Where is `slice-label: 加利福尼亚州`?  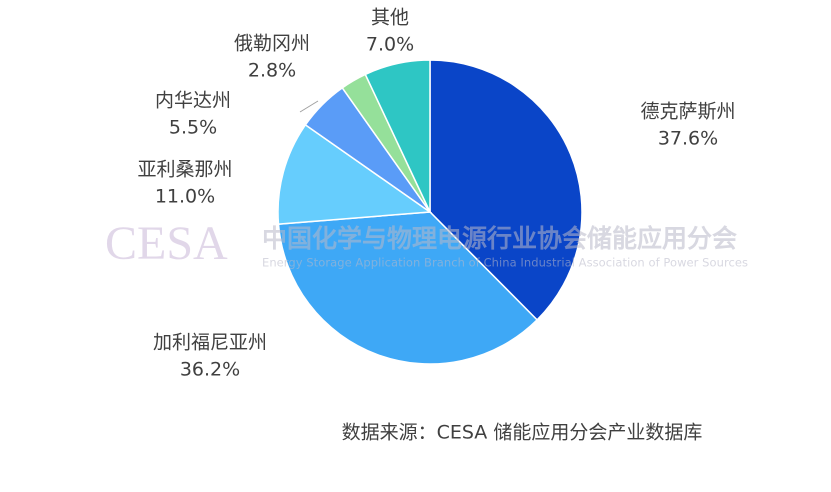 slice-label: 加利福尼亚州 is located at coordinates (210, 343).